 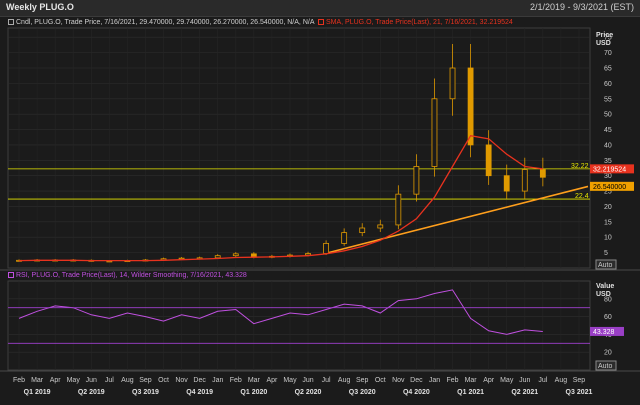 I want to click on price-tick-label: 25, so click(x=608, y=192).